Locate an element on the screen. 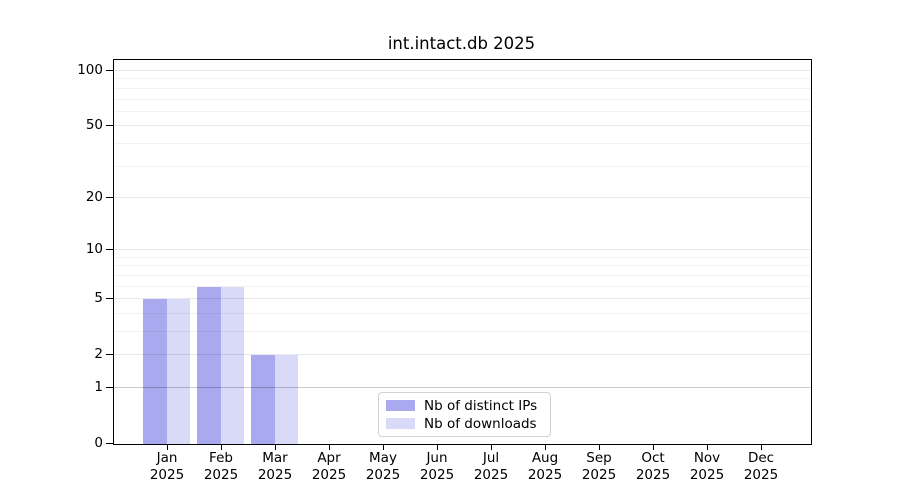 The image size is (900, 500). y-tick-label: 0 is located at coordinates (98, 443).